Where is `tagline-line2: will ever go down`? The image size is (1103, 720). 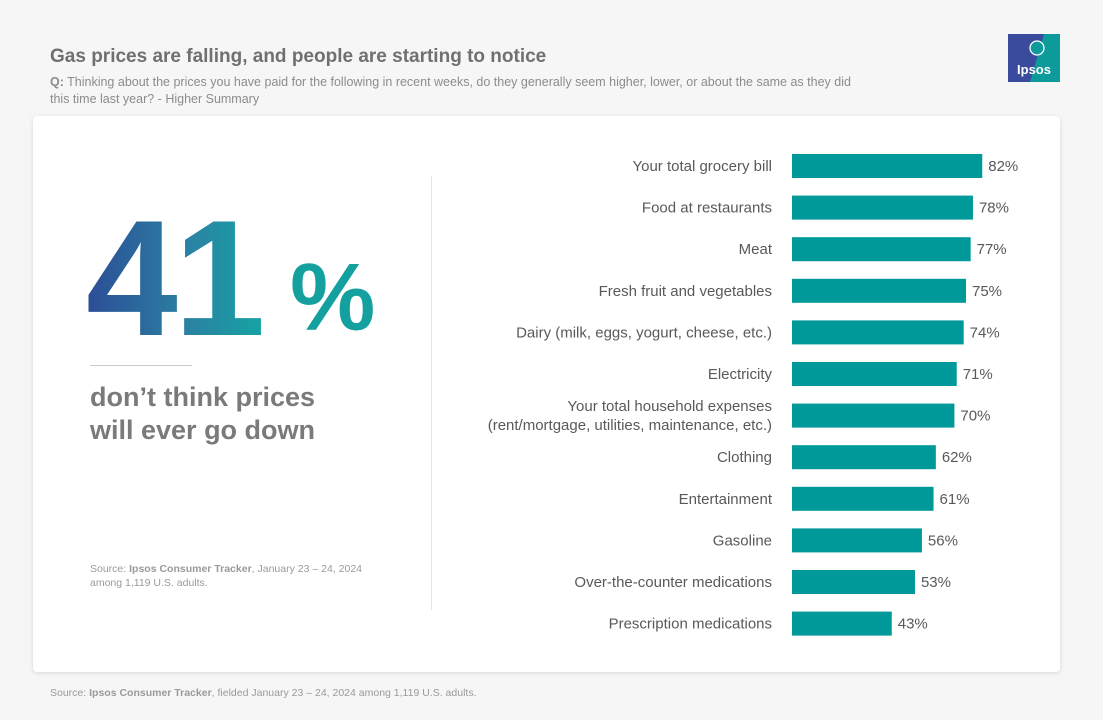
tagline-line2: will ever go down is located at coordinates (203, 430).